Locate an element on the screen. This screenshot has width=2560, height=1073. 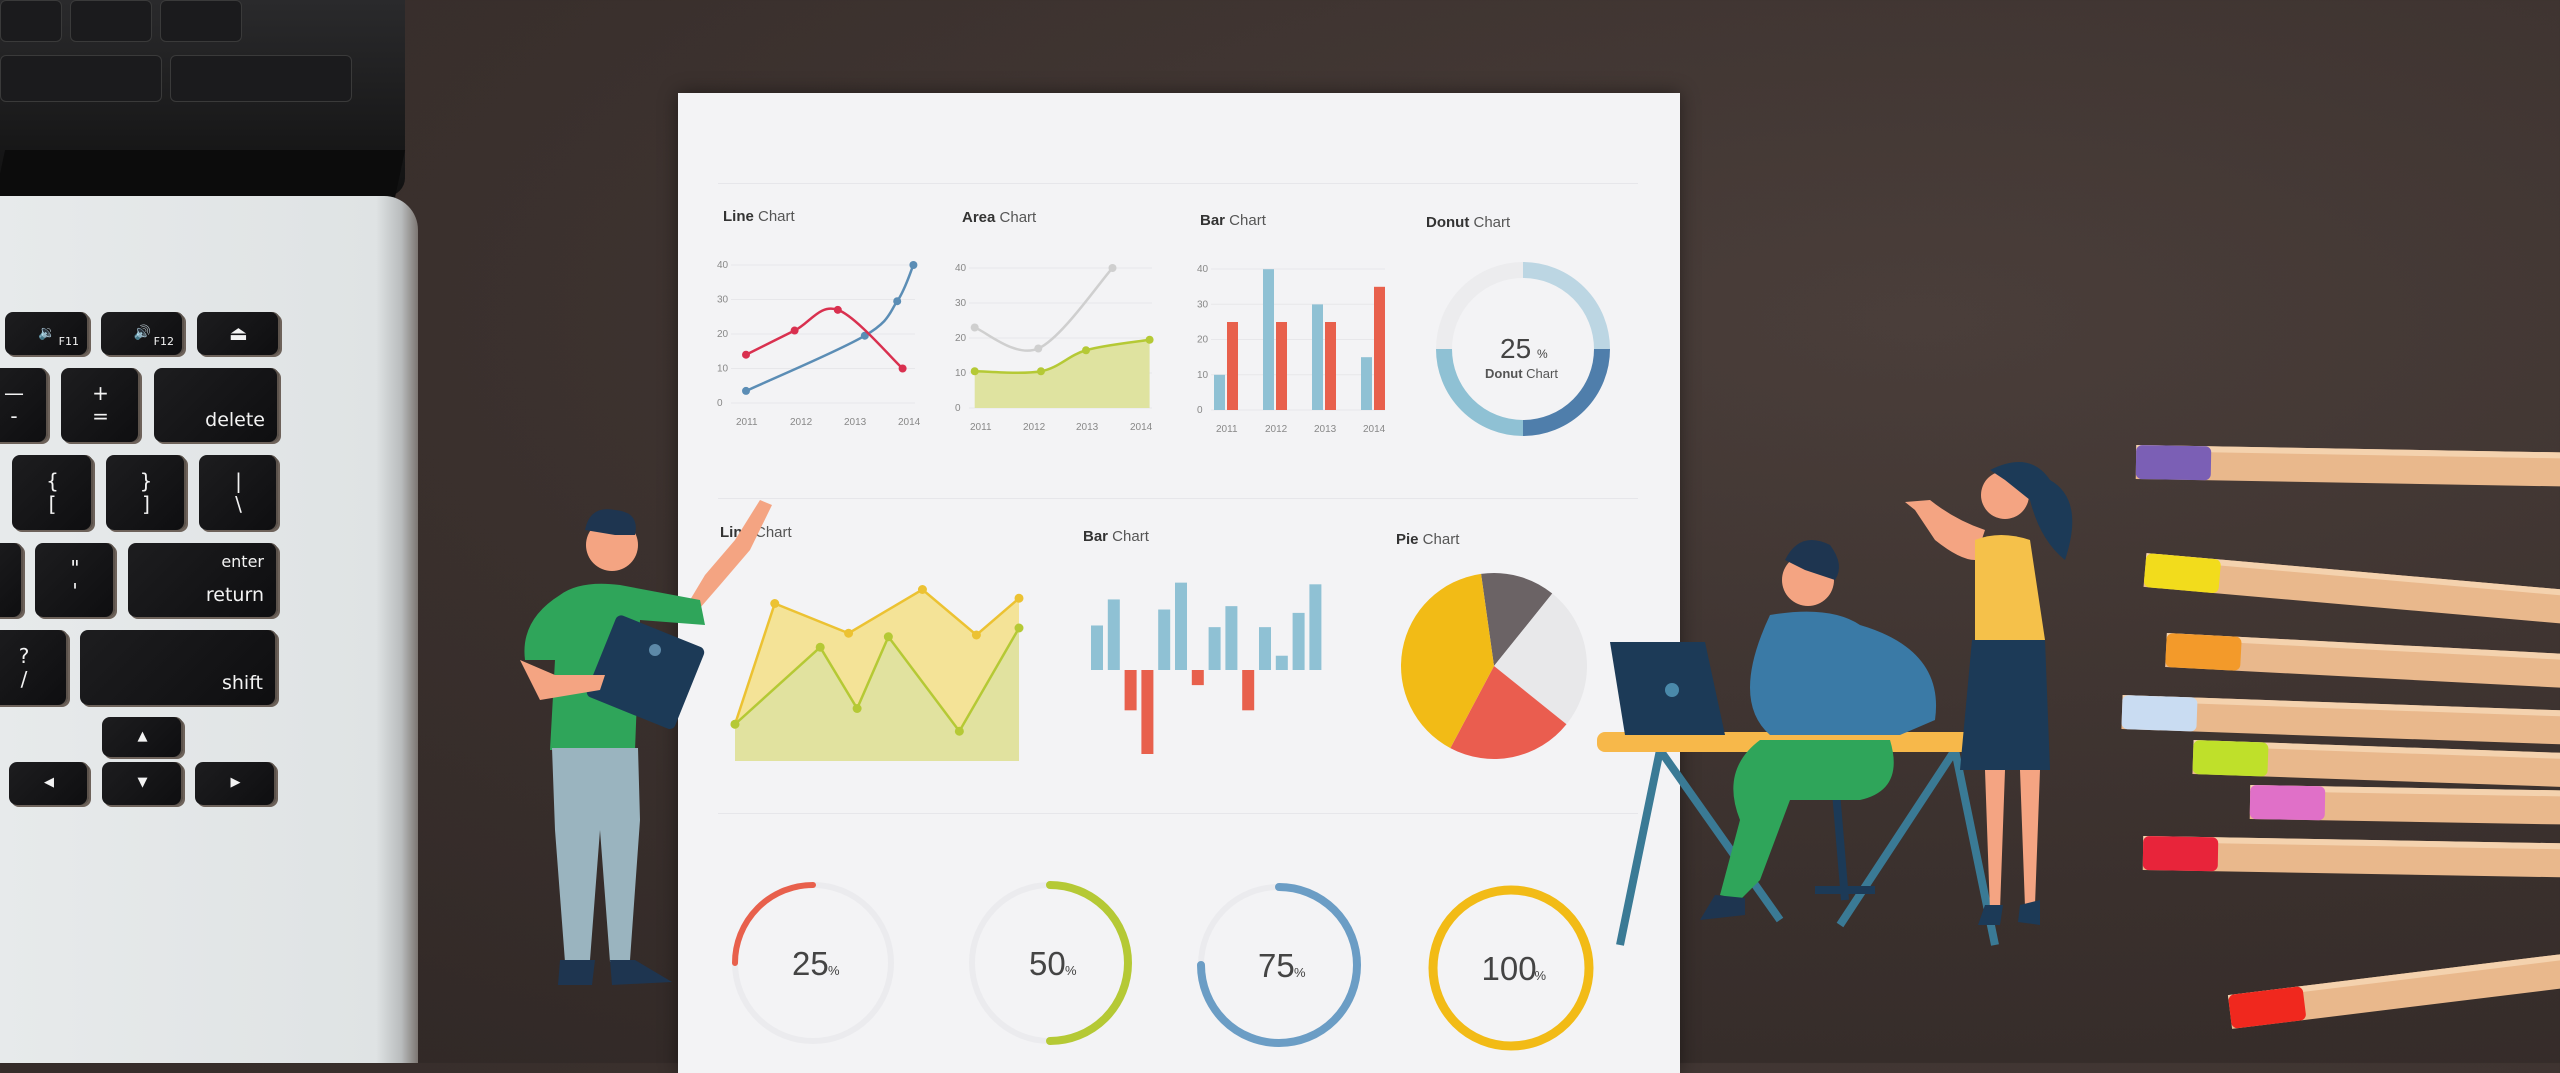
key-right-bracket: }] is located at coordinates (146, 492).